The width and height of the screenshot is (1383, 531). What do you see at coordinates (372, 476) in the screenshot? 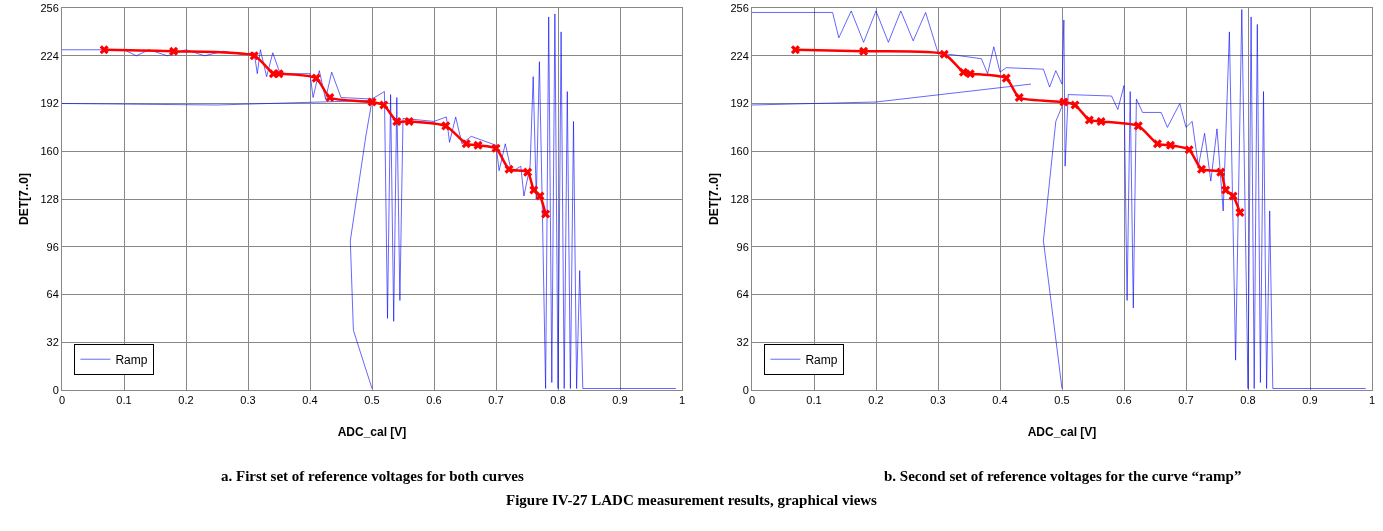
I see `text: a. First set of reference voltages for both curves` at bounding box center [372, 476].